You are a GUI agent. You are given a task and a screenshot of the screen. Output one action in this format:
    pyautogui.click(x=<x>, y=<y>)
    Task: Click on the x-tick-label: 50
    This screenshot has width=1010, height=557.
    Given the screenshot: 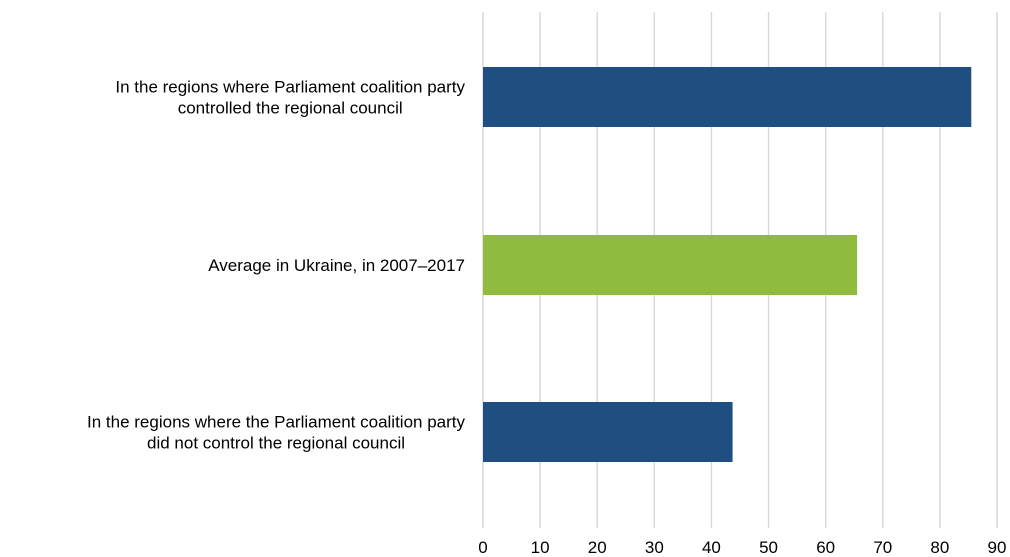 What is the action you would take?
    pyautogui.click(x=768, y=547)
    